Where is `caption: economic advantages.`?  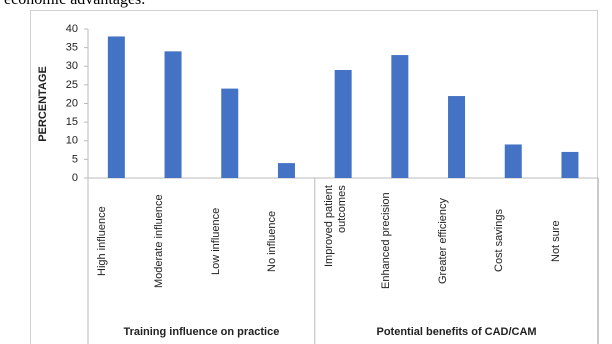
caption: economic advantages. is located at coordinates (74, 4).